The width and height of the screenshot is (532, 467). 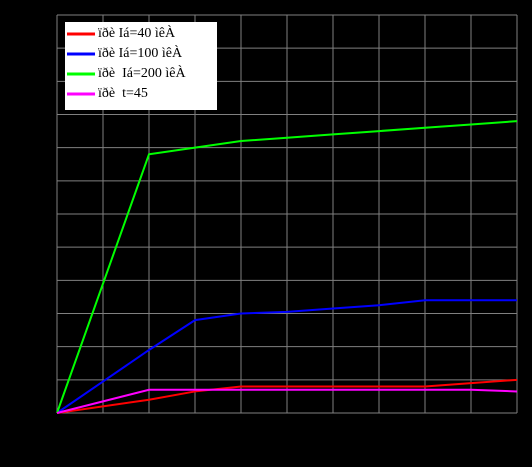 What do you see at coordinates (47, 147) in the screenshot?
I see `y-tick-label: 8` at bounding box center [47, 147].